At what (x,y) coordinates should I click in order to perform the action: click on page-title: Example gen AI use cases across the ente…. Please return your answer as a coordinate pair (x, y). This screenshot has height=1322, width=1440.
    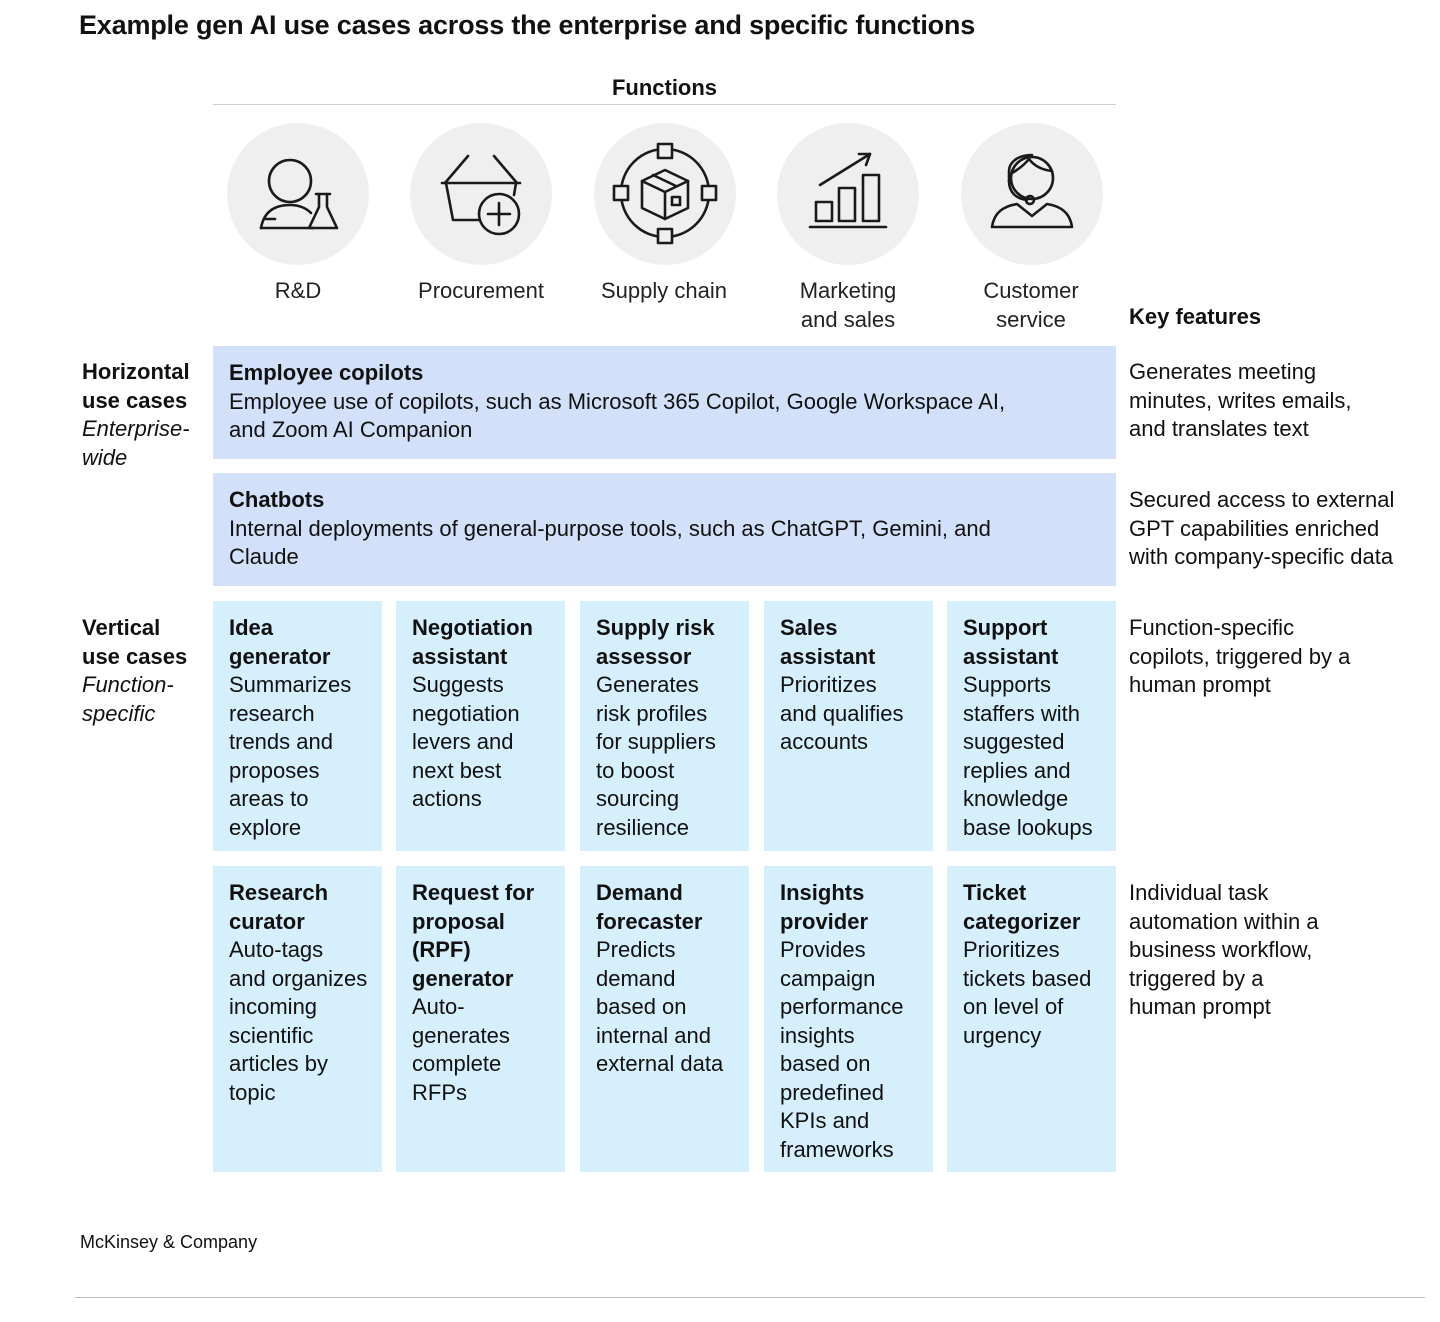
    Looking at the image, I should click on (527, 25).